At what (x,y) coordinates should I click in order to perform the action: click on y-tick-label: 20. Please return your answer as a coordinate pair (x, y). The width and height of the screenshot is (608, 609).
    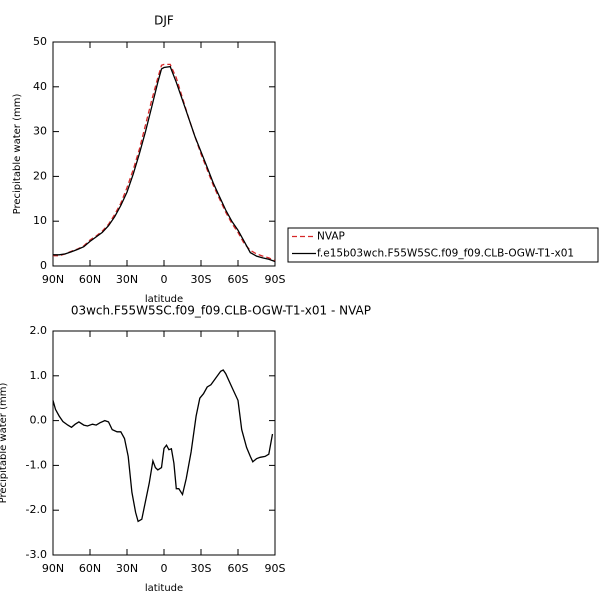
    Looking at the image, I should click on (40, 175).